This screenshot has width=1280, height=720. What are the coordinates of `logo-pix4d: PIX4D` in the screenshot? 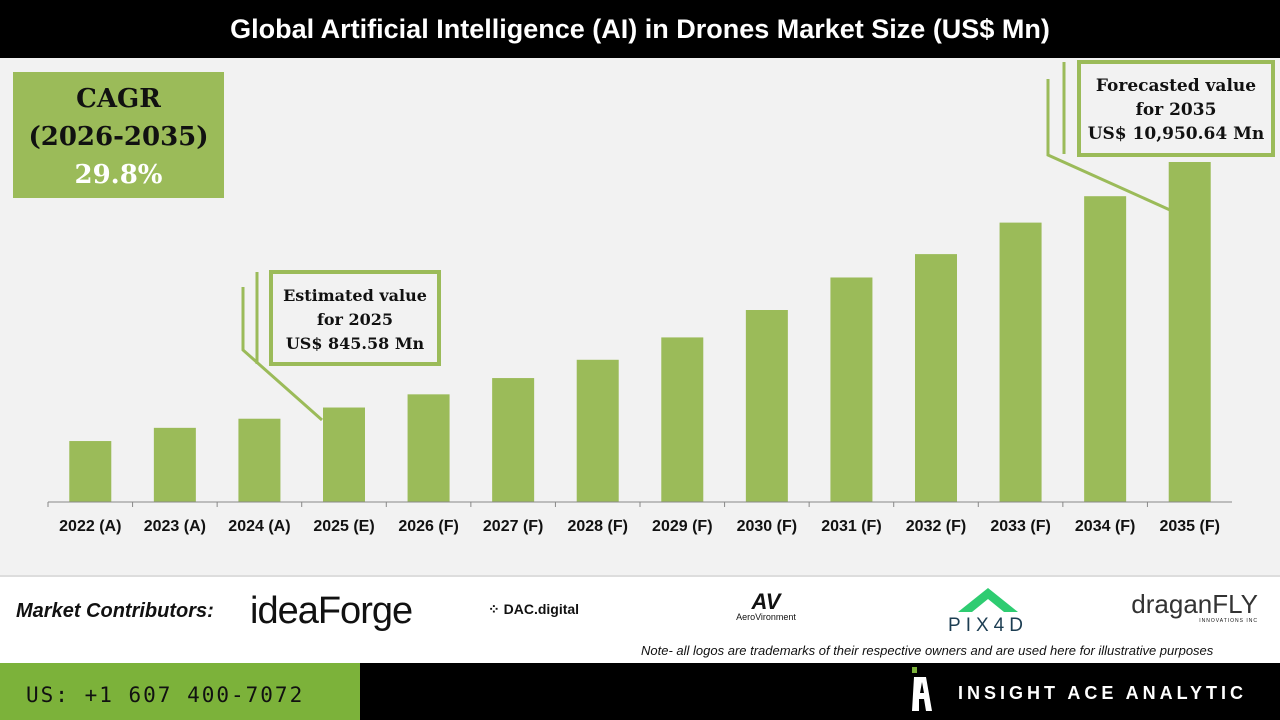 It's located at (988, 611).